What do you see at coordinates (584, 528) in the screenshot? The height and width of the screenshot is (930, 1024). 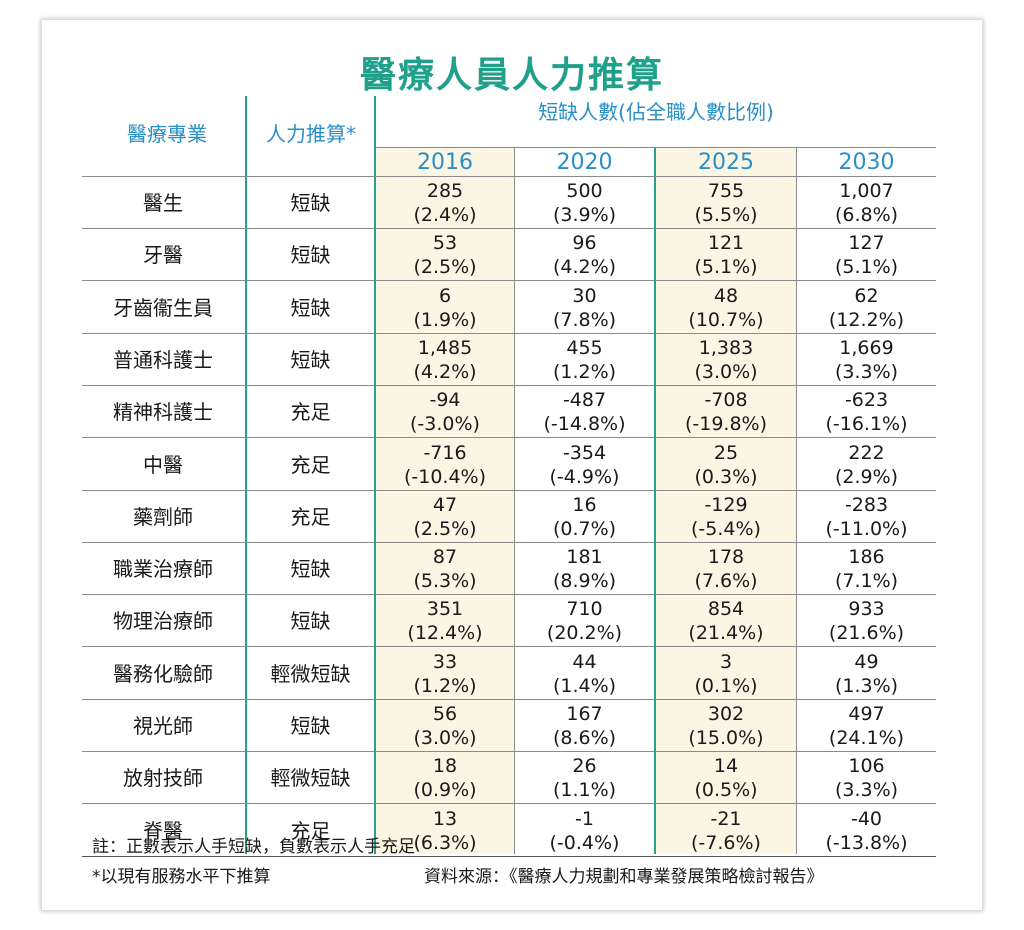 I see `shortage-percent: (0.7%)` at bounding box center [584, 528].